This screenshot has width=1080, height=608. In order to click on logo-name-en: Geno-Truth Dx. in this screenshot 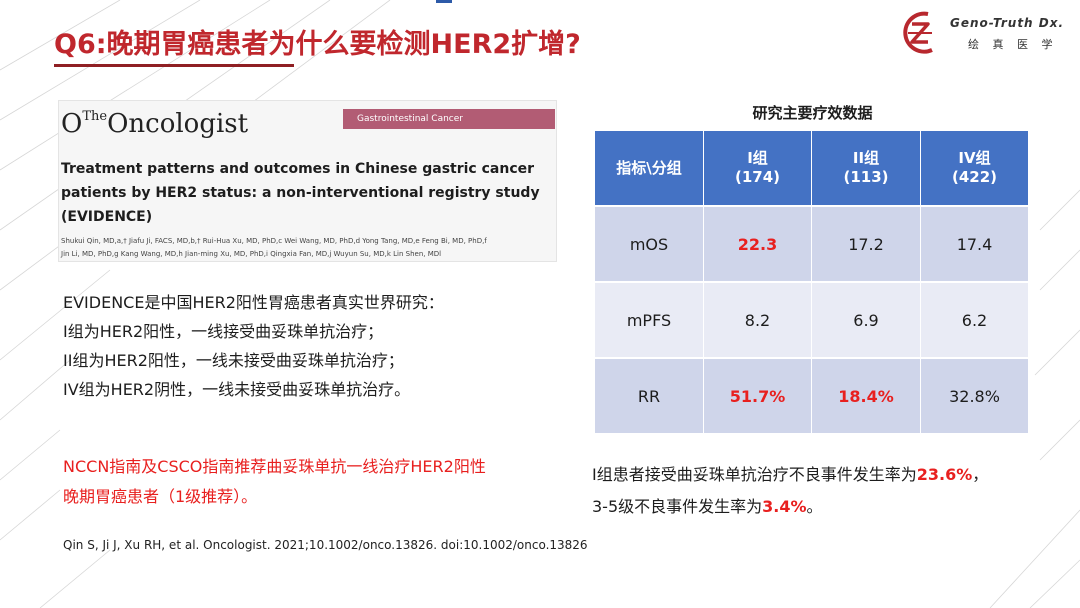, I will do `click(1007, 23)`.